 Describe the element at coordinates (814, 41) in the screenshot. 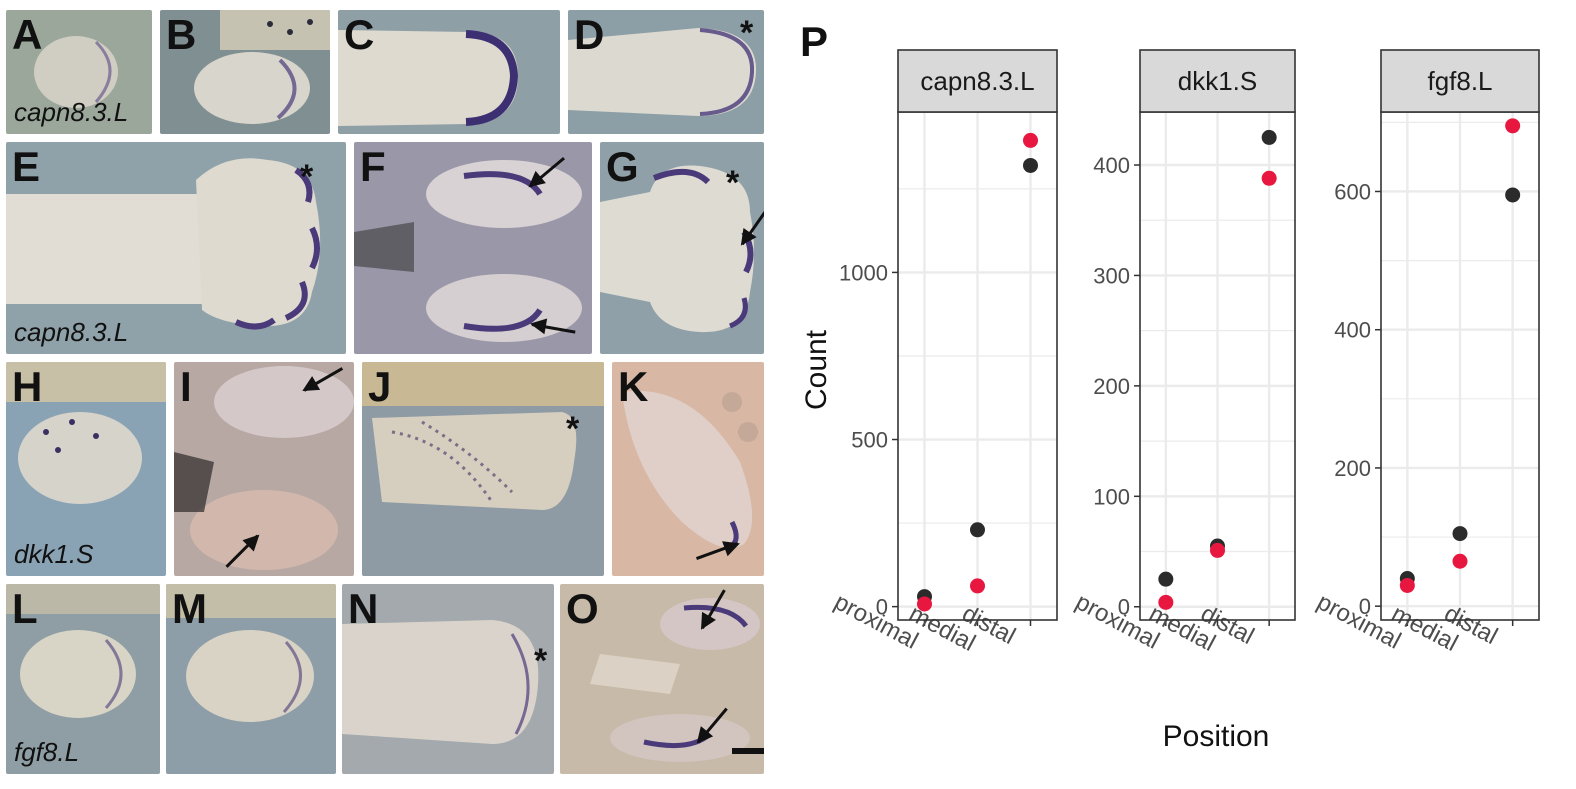

I see `panel-letter-p: P` at that location.